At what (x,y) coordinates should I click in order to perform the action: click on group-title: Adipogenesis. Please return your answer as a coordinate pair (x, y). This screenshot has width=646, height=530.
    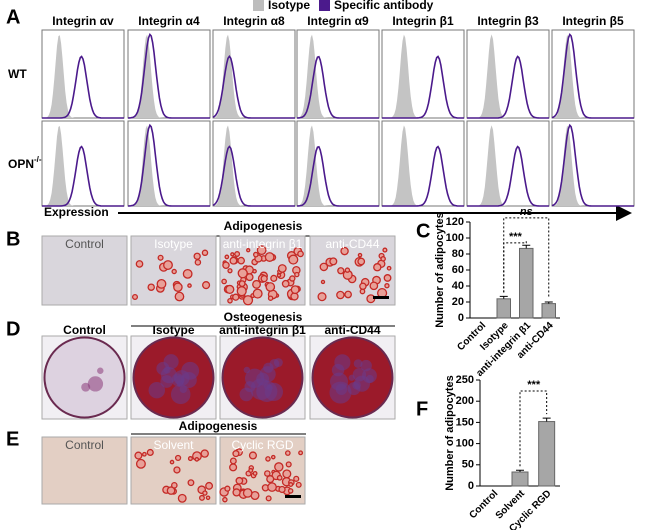
    Looking at the image, I should click on (263, 226).